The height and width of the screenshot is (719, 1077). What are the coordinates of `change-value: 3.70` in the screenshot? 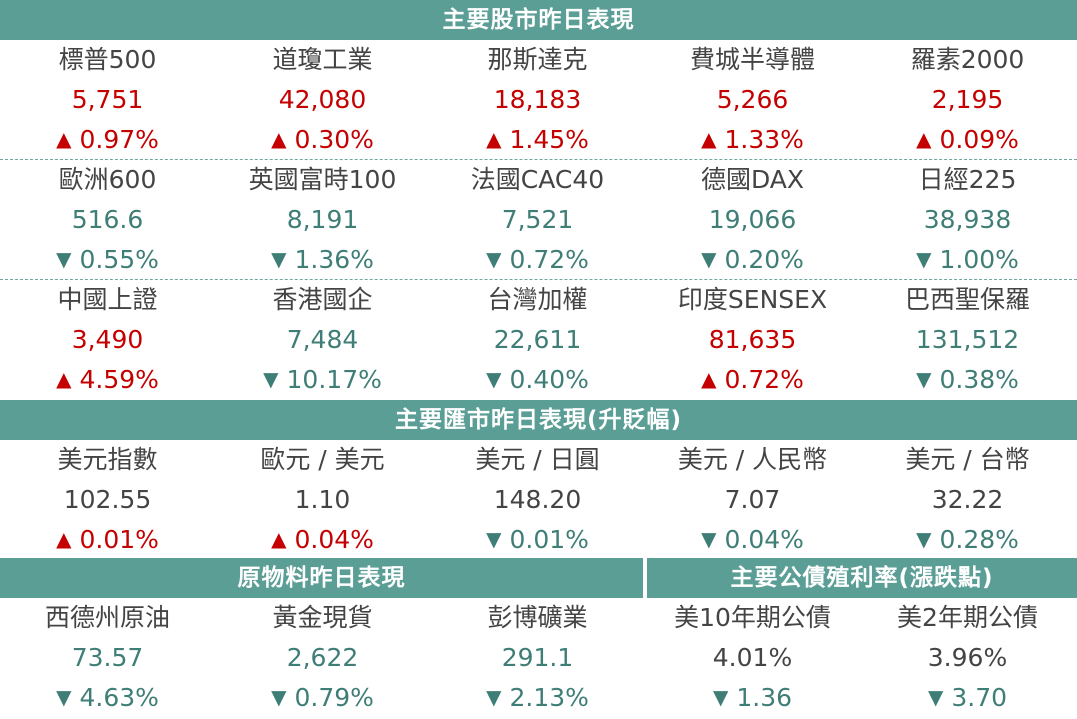 It's located at (979, 697).